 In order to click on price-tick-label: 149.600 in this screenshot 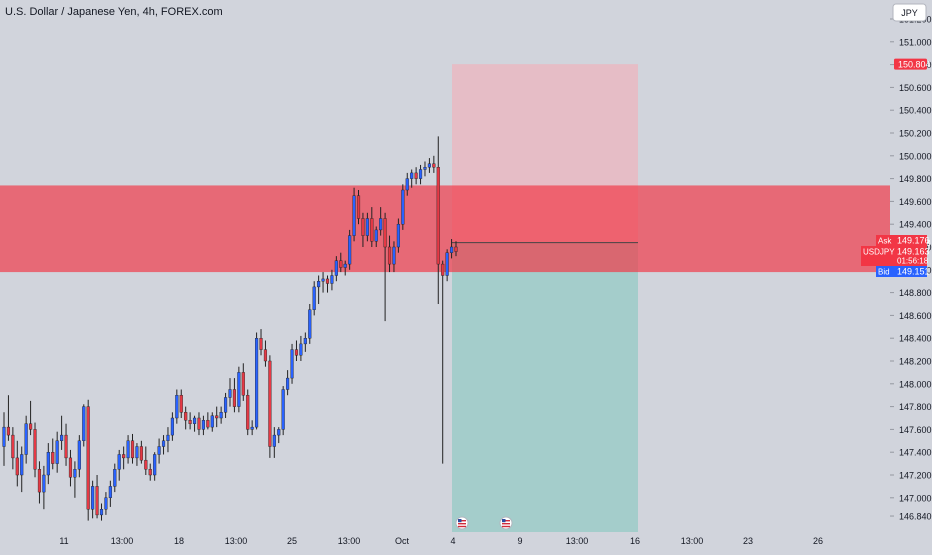, I will do `click(915, 202)`.